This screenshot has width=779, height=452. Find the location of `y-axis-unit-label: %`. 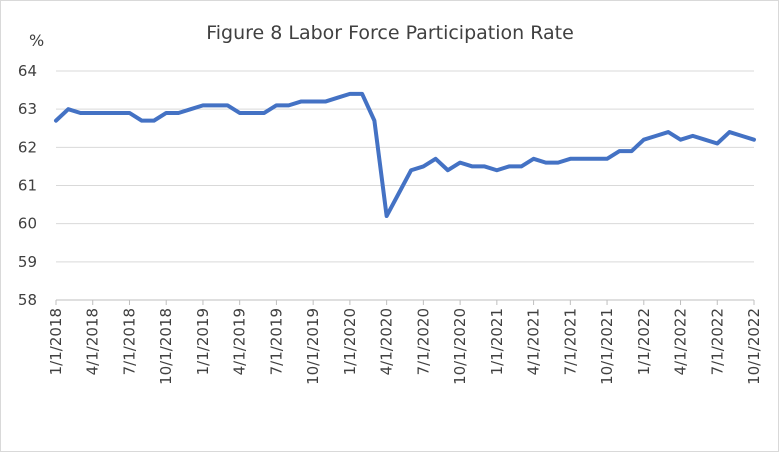

y-axis-unit-label: % is located at coordinates (36, 40).